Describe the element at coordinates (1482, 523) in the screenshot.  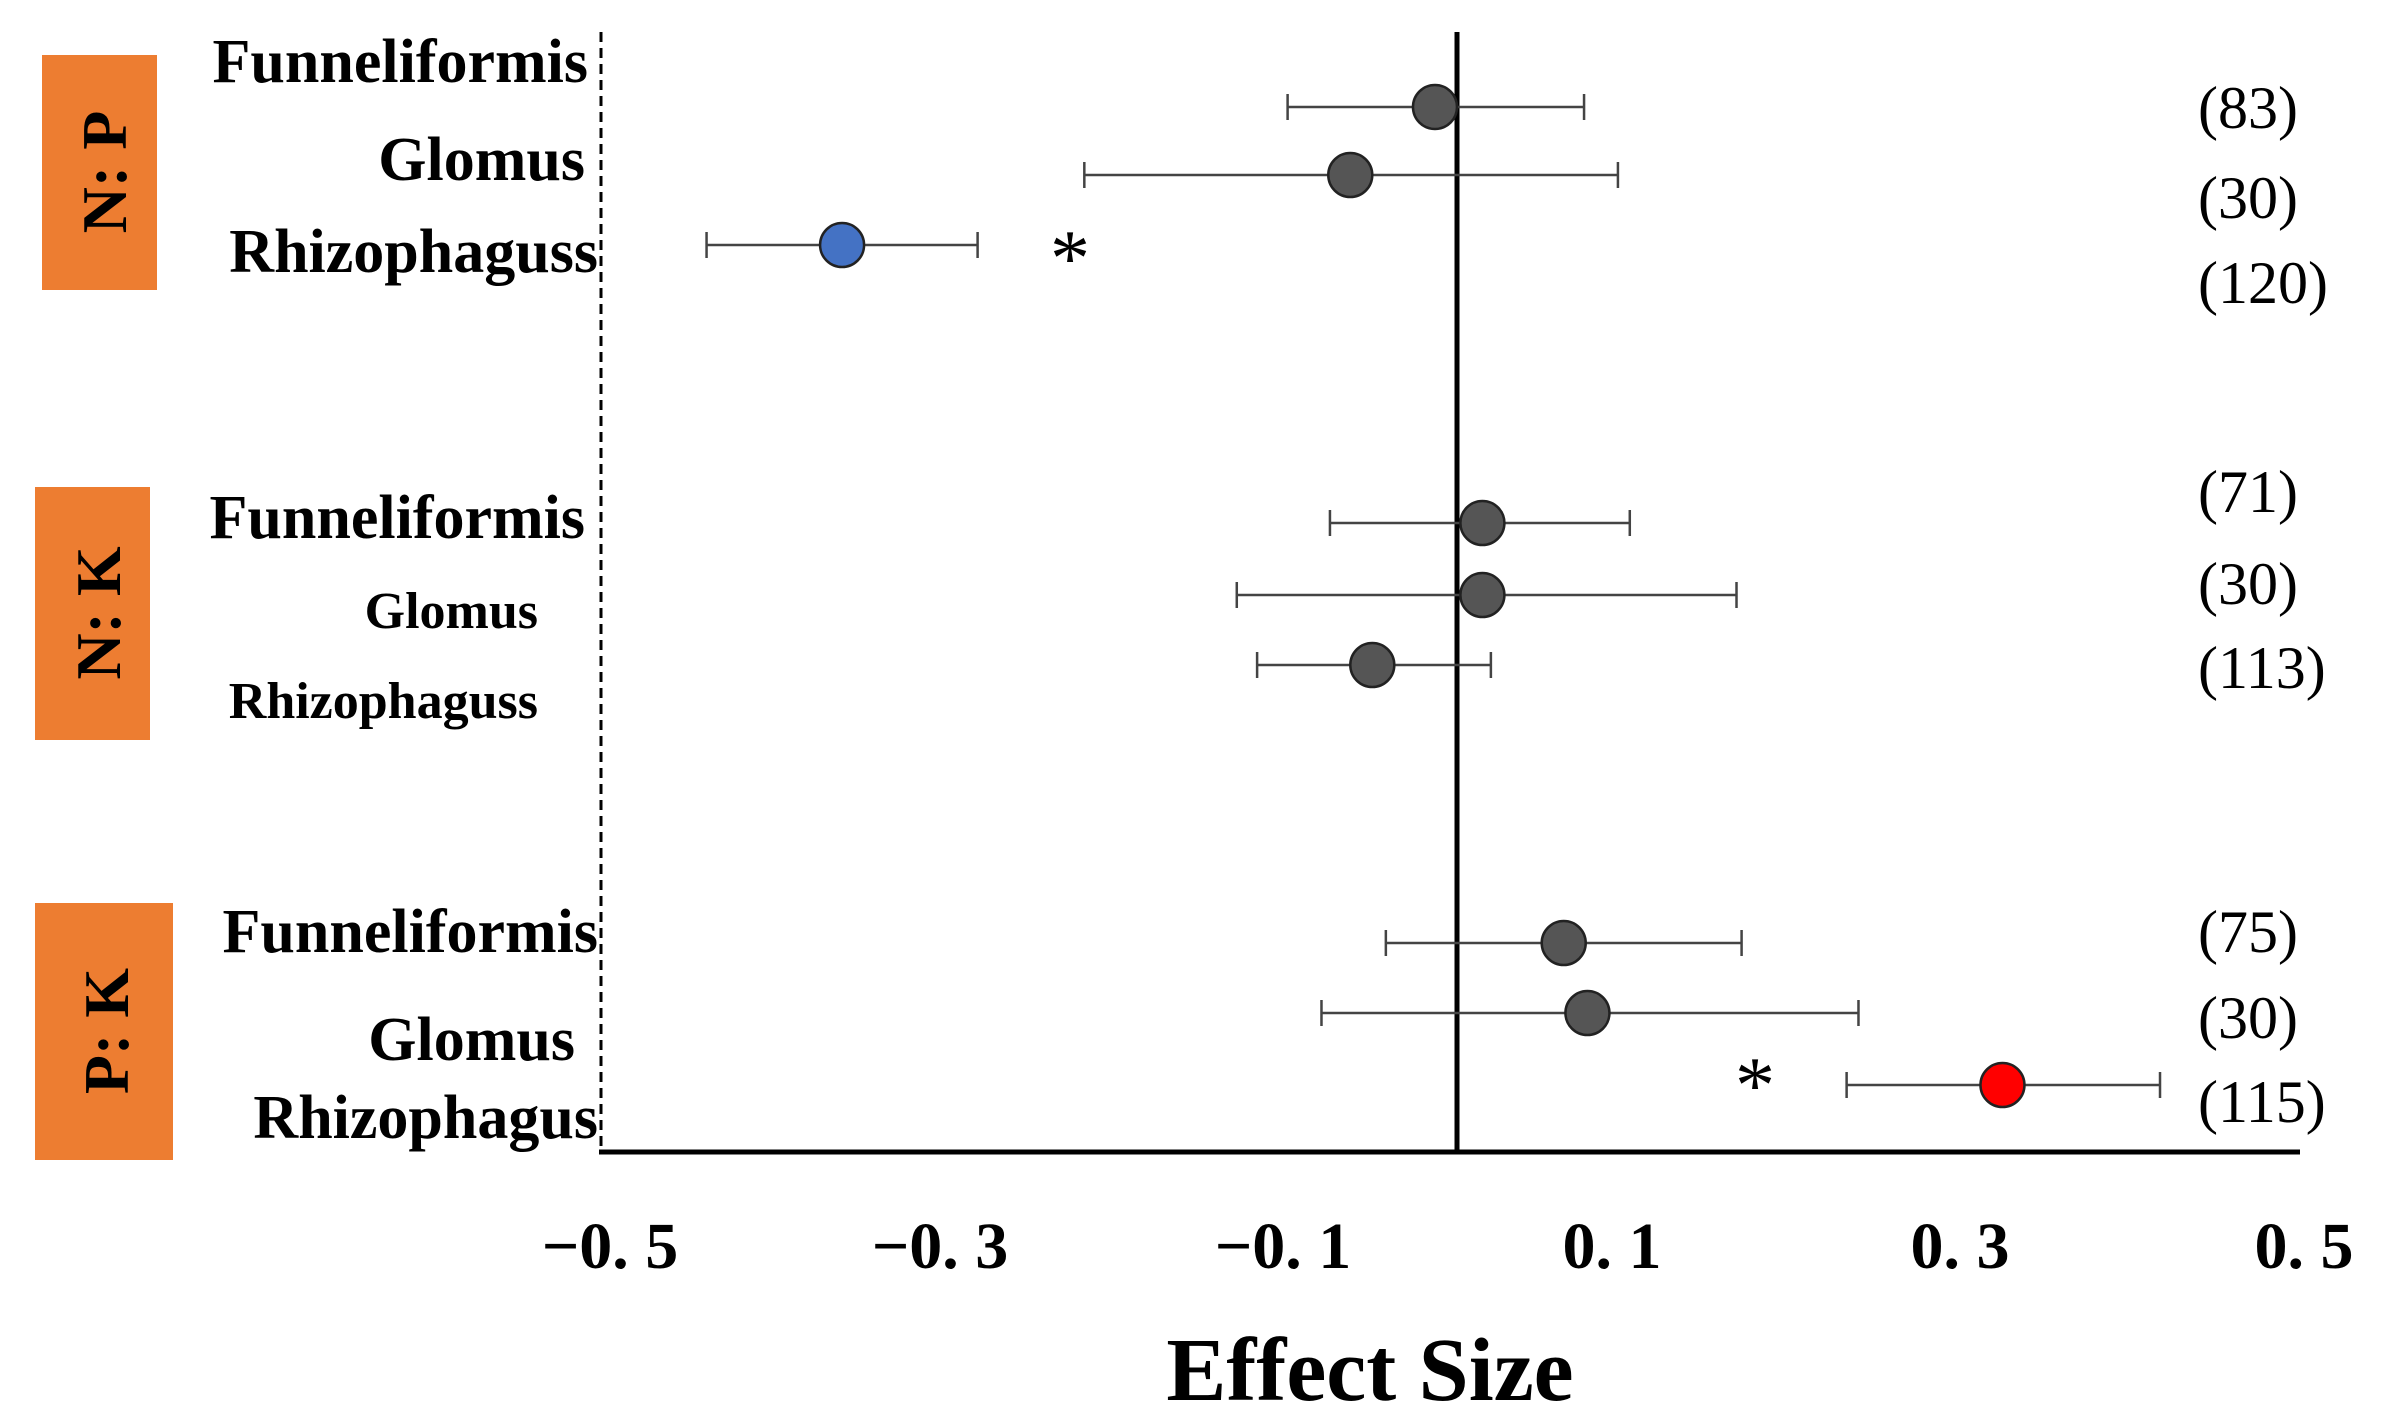
I see `point-nk-funneliformis` at that location.